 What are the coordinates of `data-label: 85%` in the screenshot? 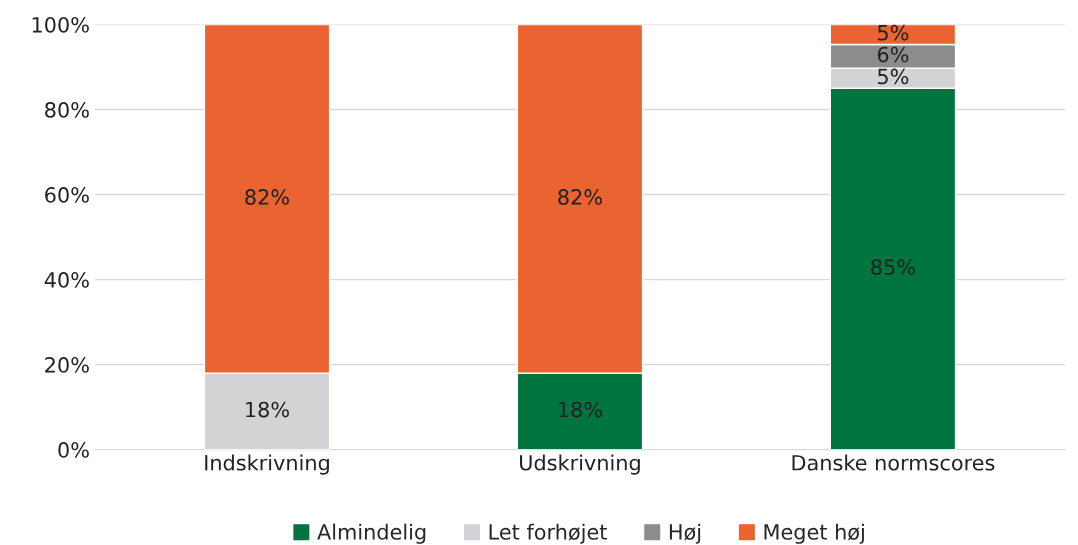 It's located at (893, 267).